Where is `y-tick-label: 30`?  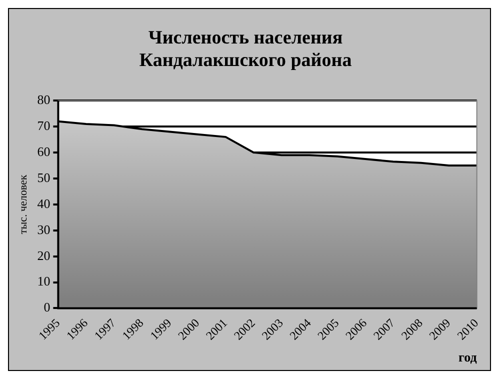
y-tick-label: 30 is located at coordinates (43, 229).